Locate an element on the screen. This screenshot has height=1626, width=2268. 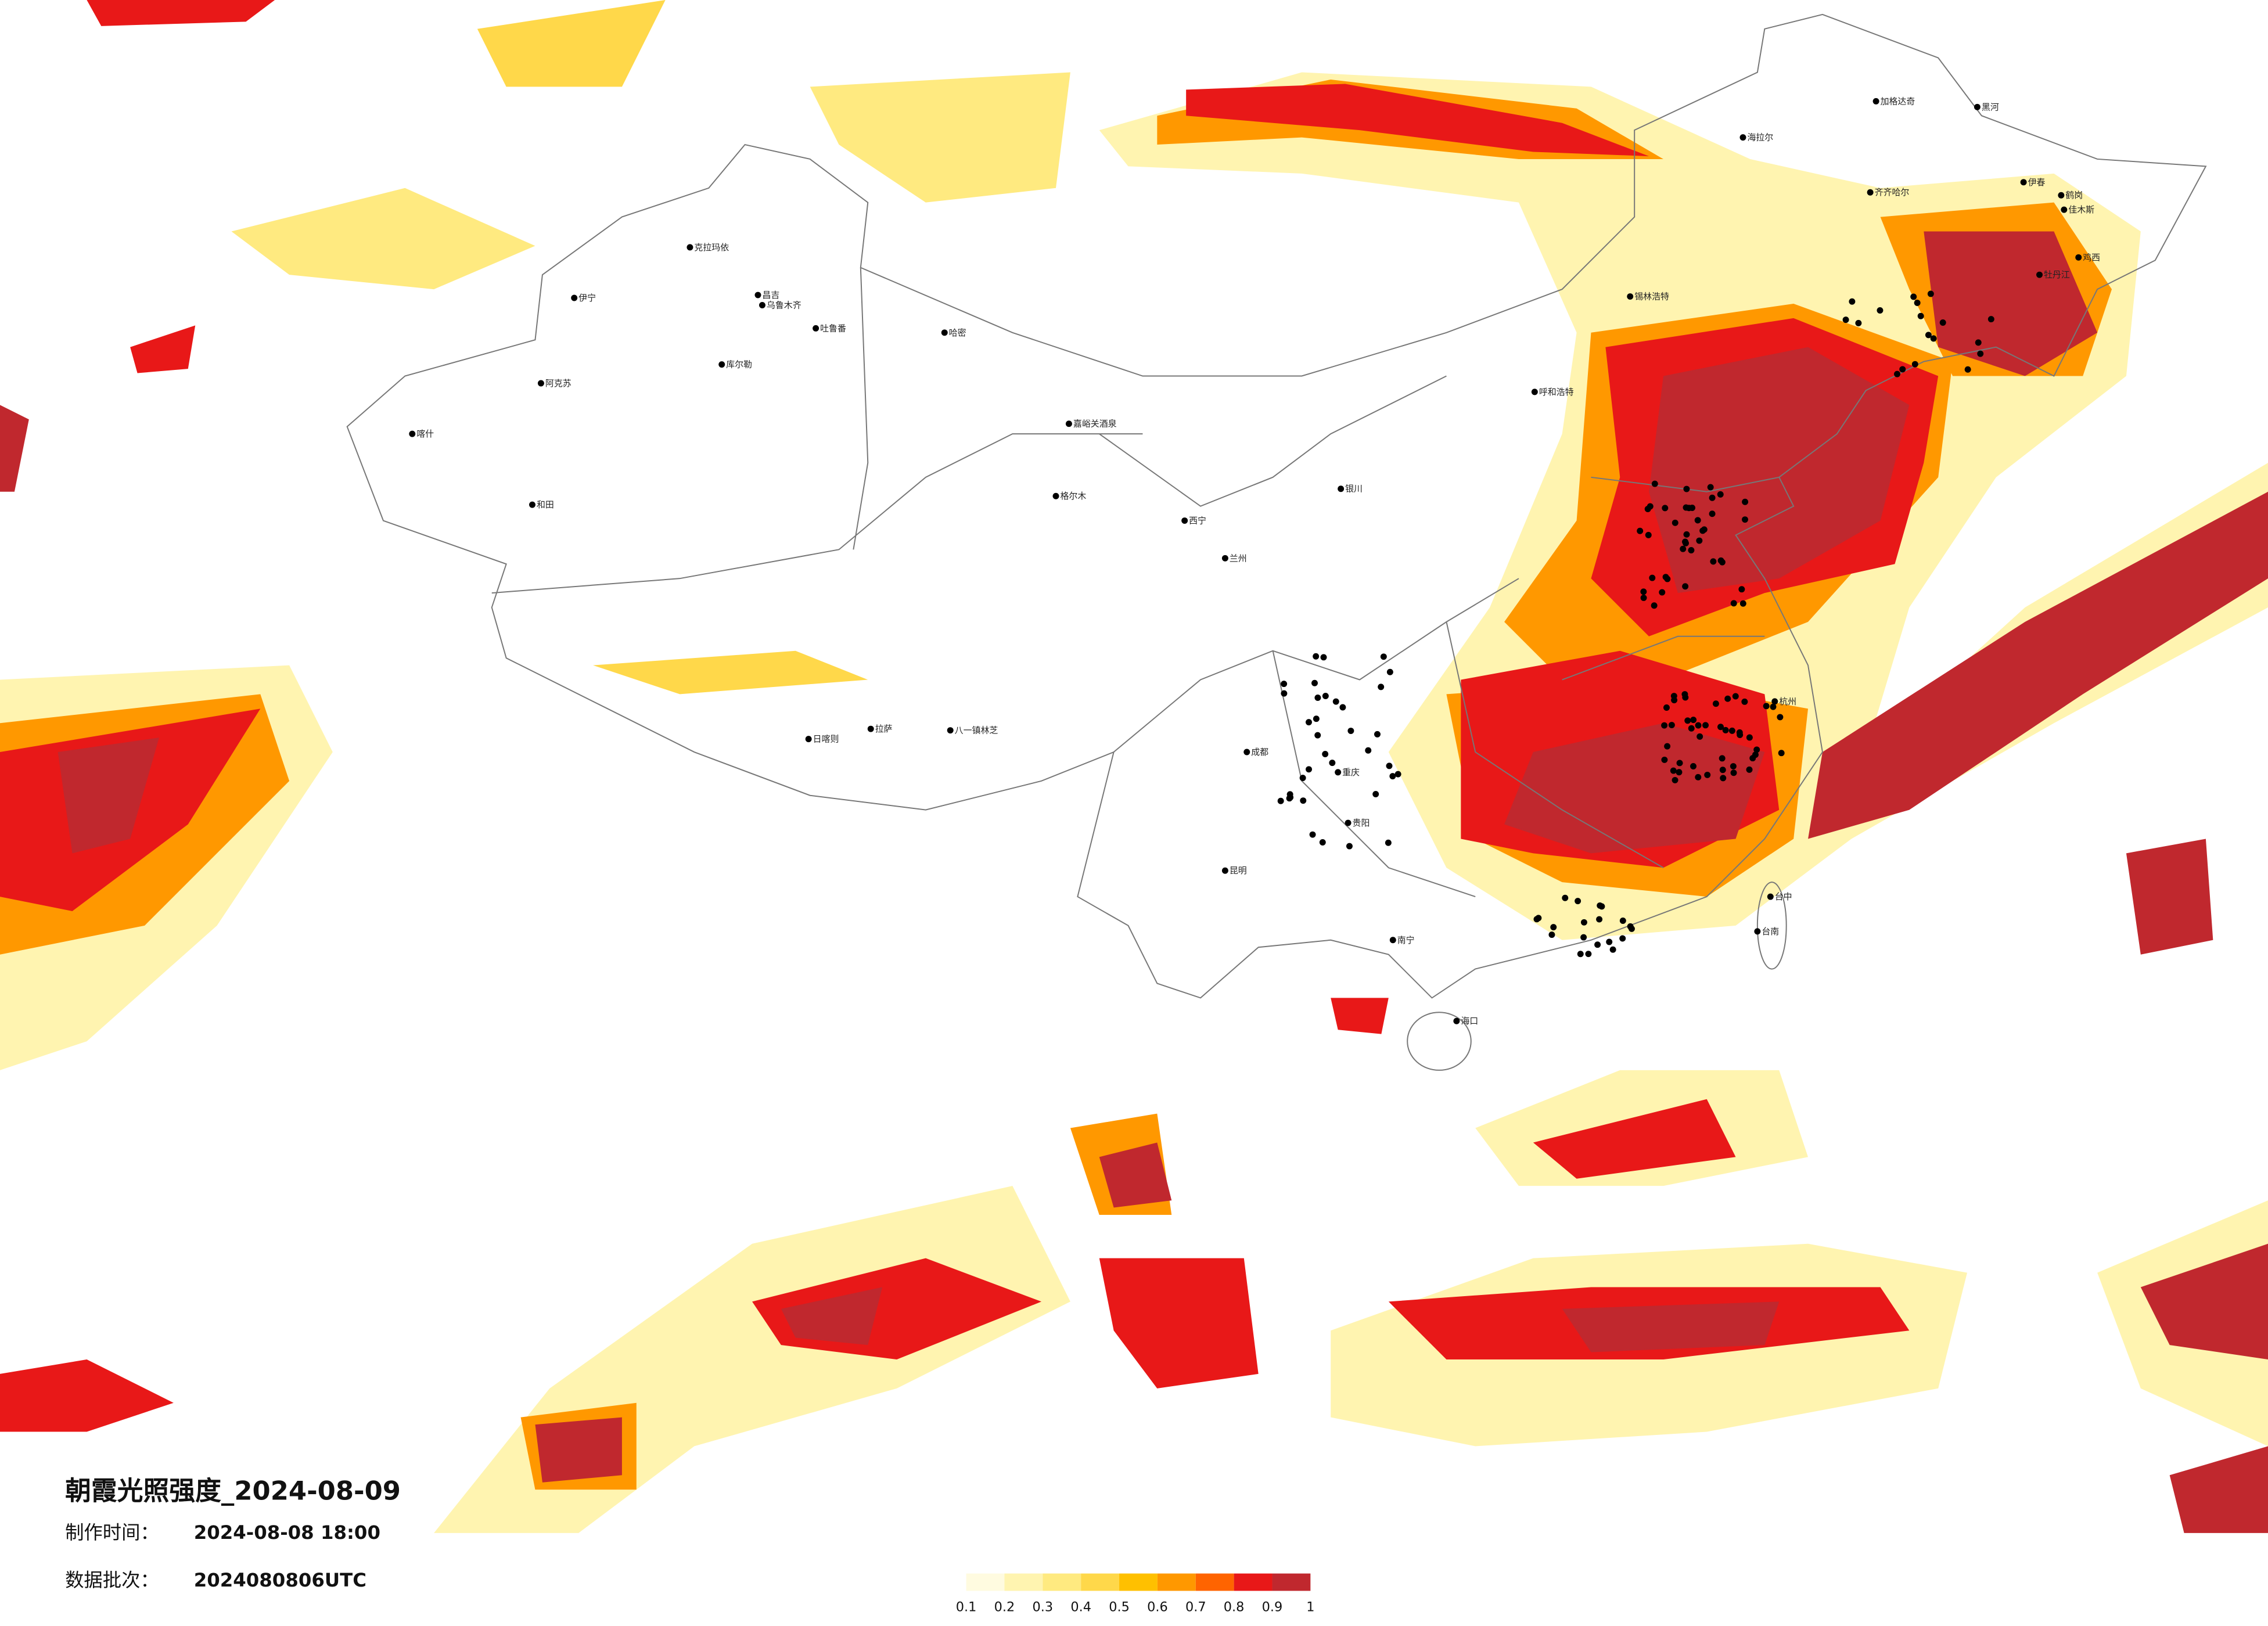
city-label: 日喀则 is located at coordinates (826, 739).